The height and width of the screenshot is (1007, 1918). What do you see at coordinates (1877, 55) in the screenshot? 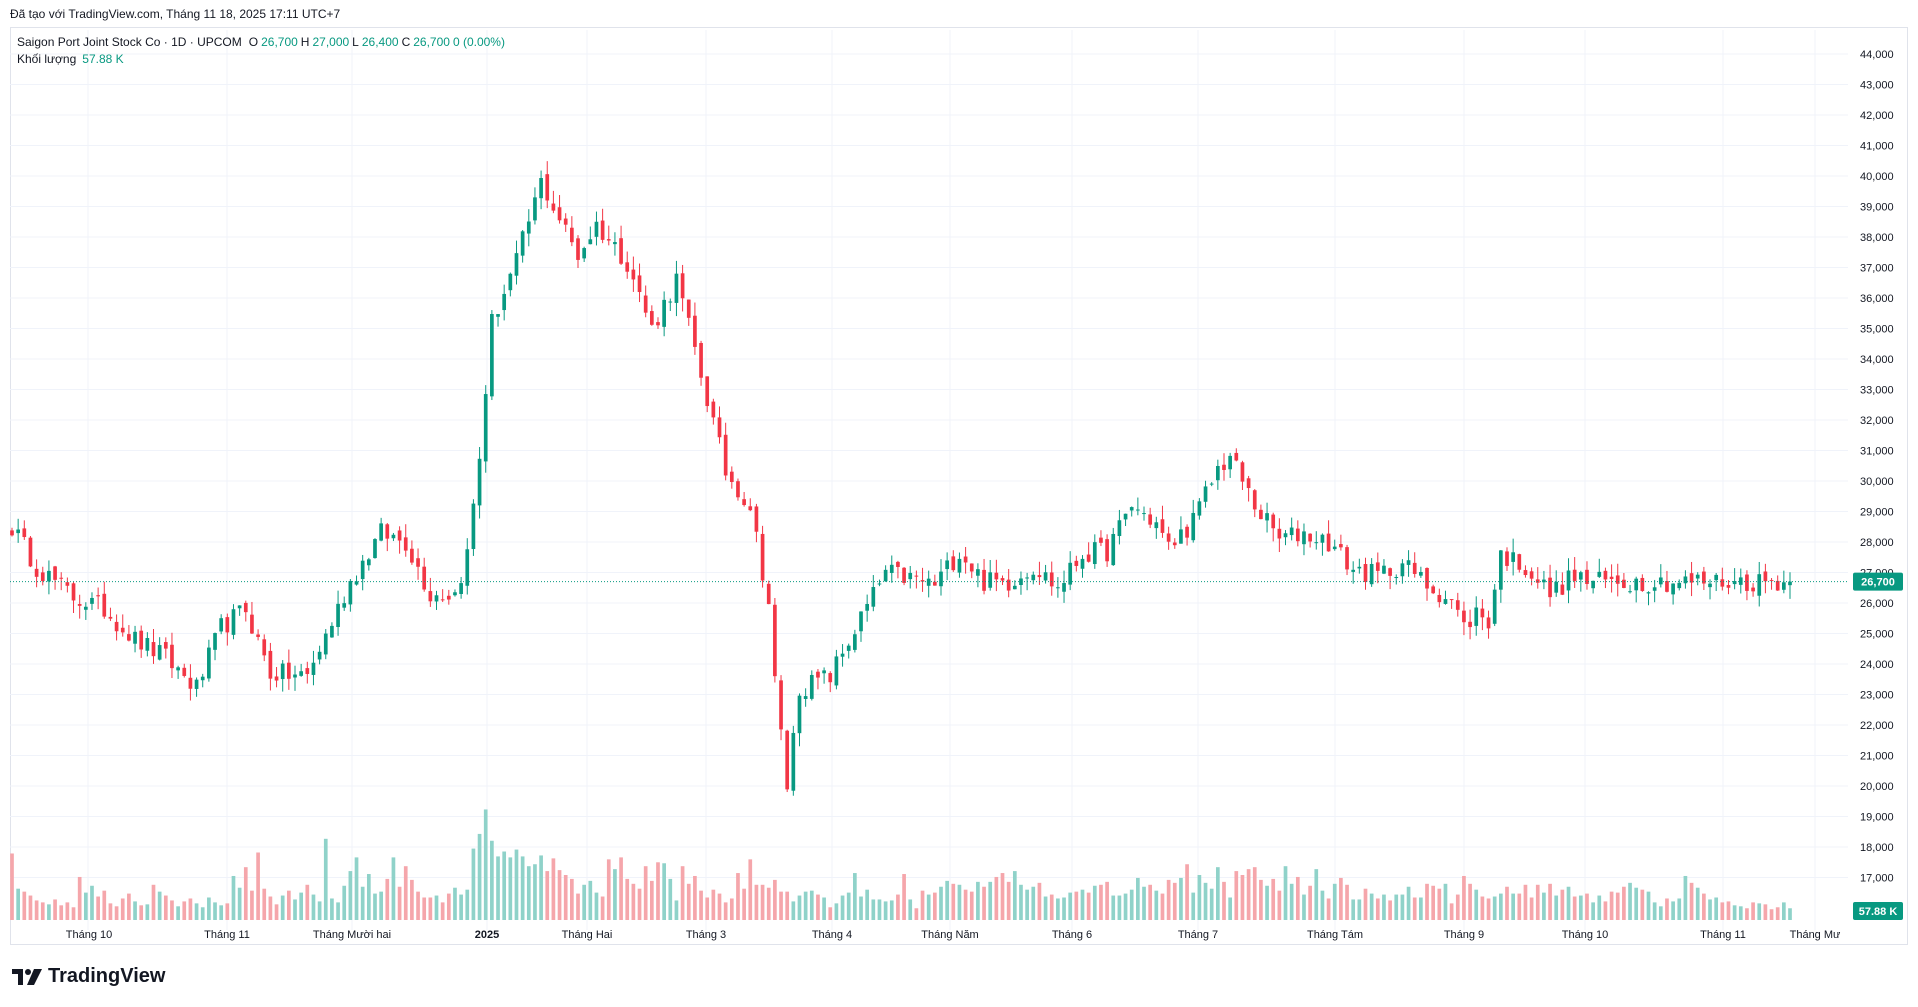
I see `price-tick-label: 44,000` at bounding box center [1877, 55].